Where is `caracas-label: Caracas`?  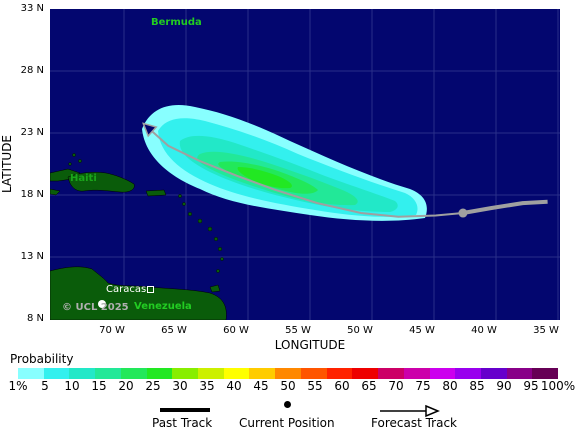 caracas-label: Caracas is located at coordinates (126, 289).